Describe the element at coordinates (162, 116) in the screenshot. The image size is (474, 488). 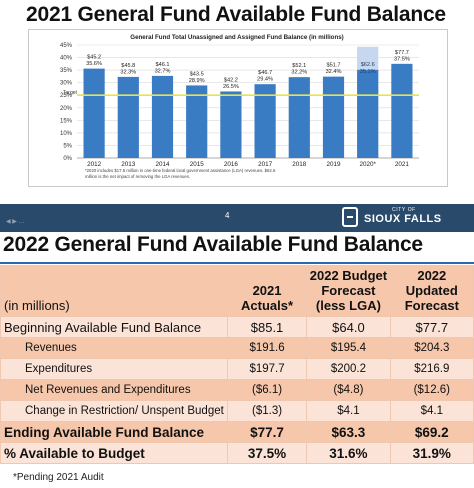
I see `bar-2014` at that location.